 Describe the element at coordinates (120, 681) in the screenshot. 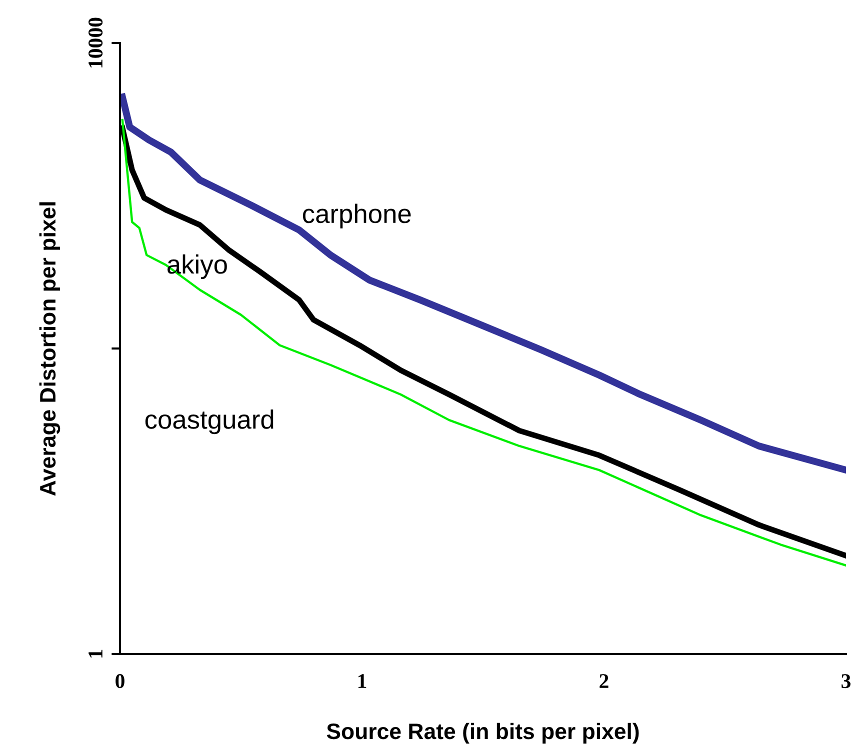

I see `x-tick-label: 0` at that location.